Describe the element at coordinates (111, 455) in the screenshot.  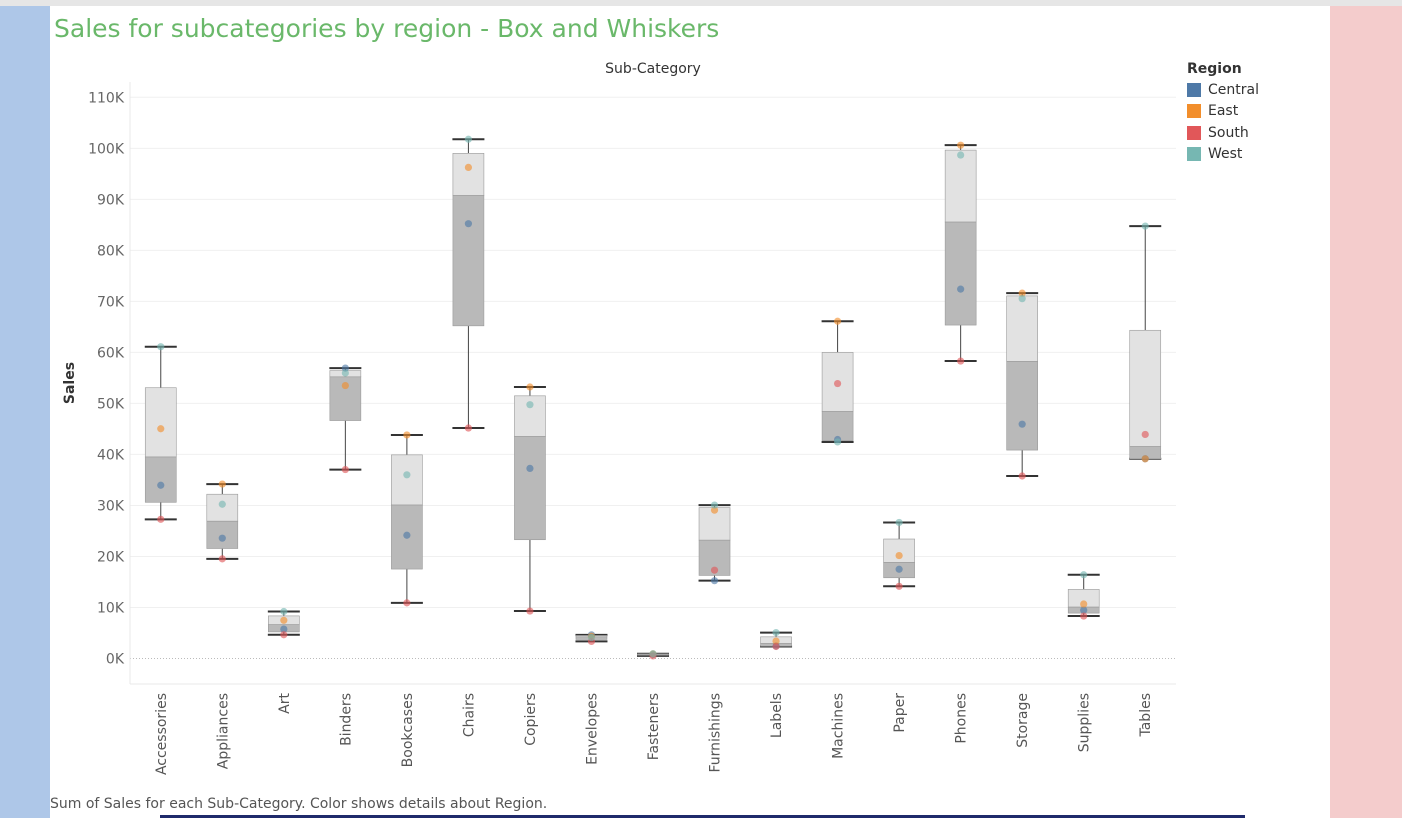
I see `y-tick-label: 40K` at that location.